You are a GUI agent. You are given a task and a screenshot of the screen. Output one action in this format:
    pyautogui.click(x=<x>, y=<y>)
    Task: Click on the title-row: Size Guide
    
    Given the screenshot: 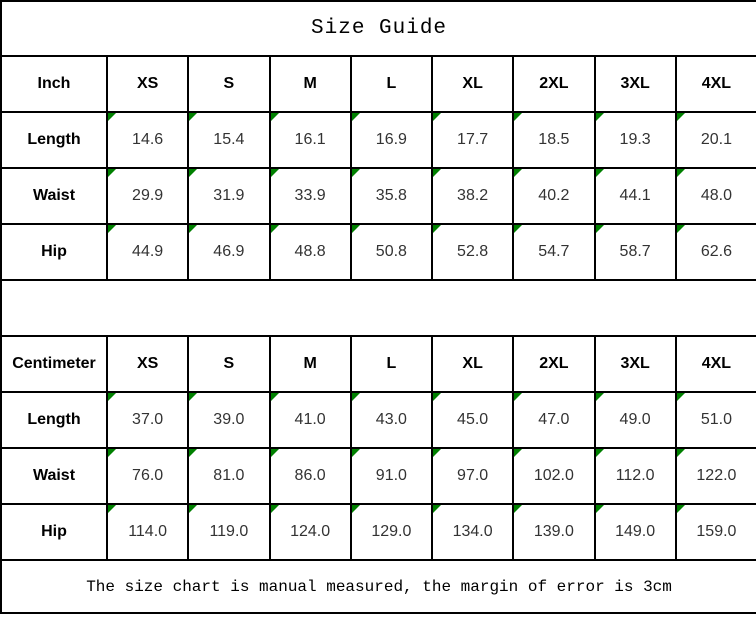 What is the action you would take?
    pyautogui.click(x=378, y=28)
    